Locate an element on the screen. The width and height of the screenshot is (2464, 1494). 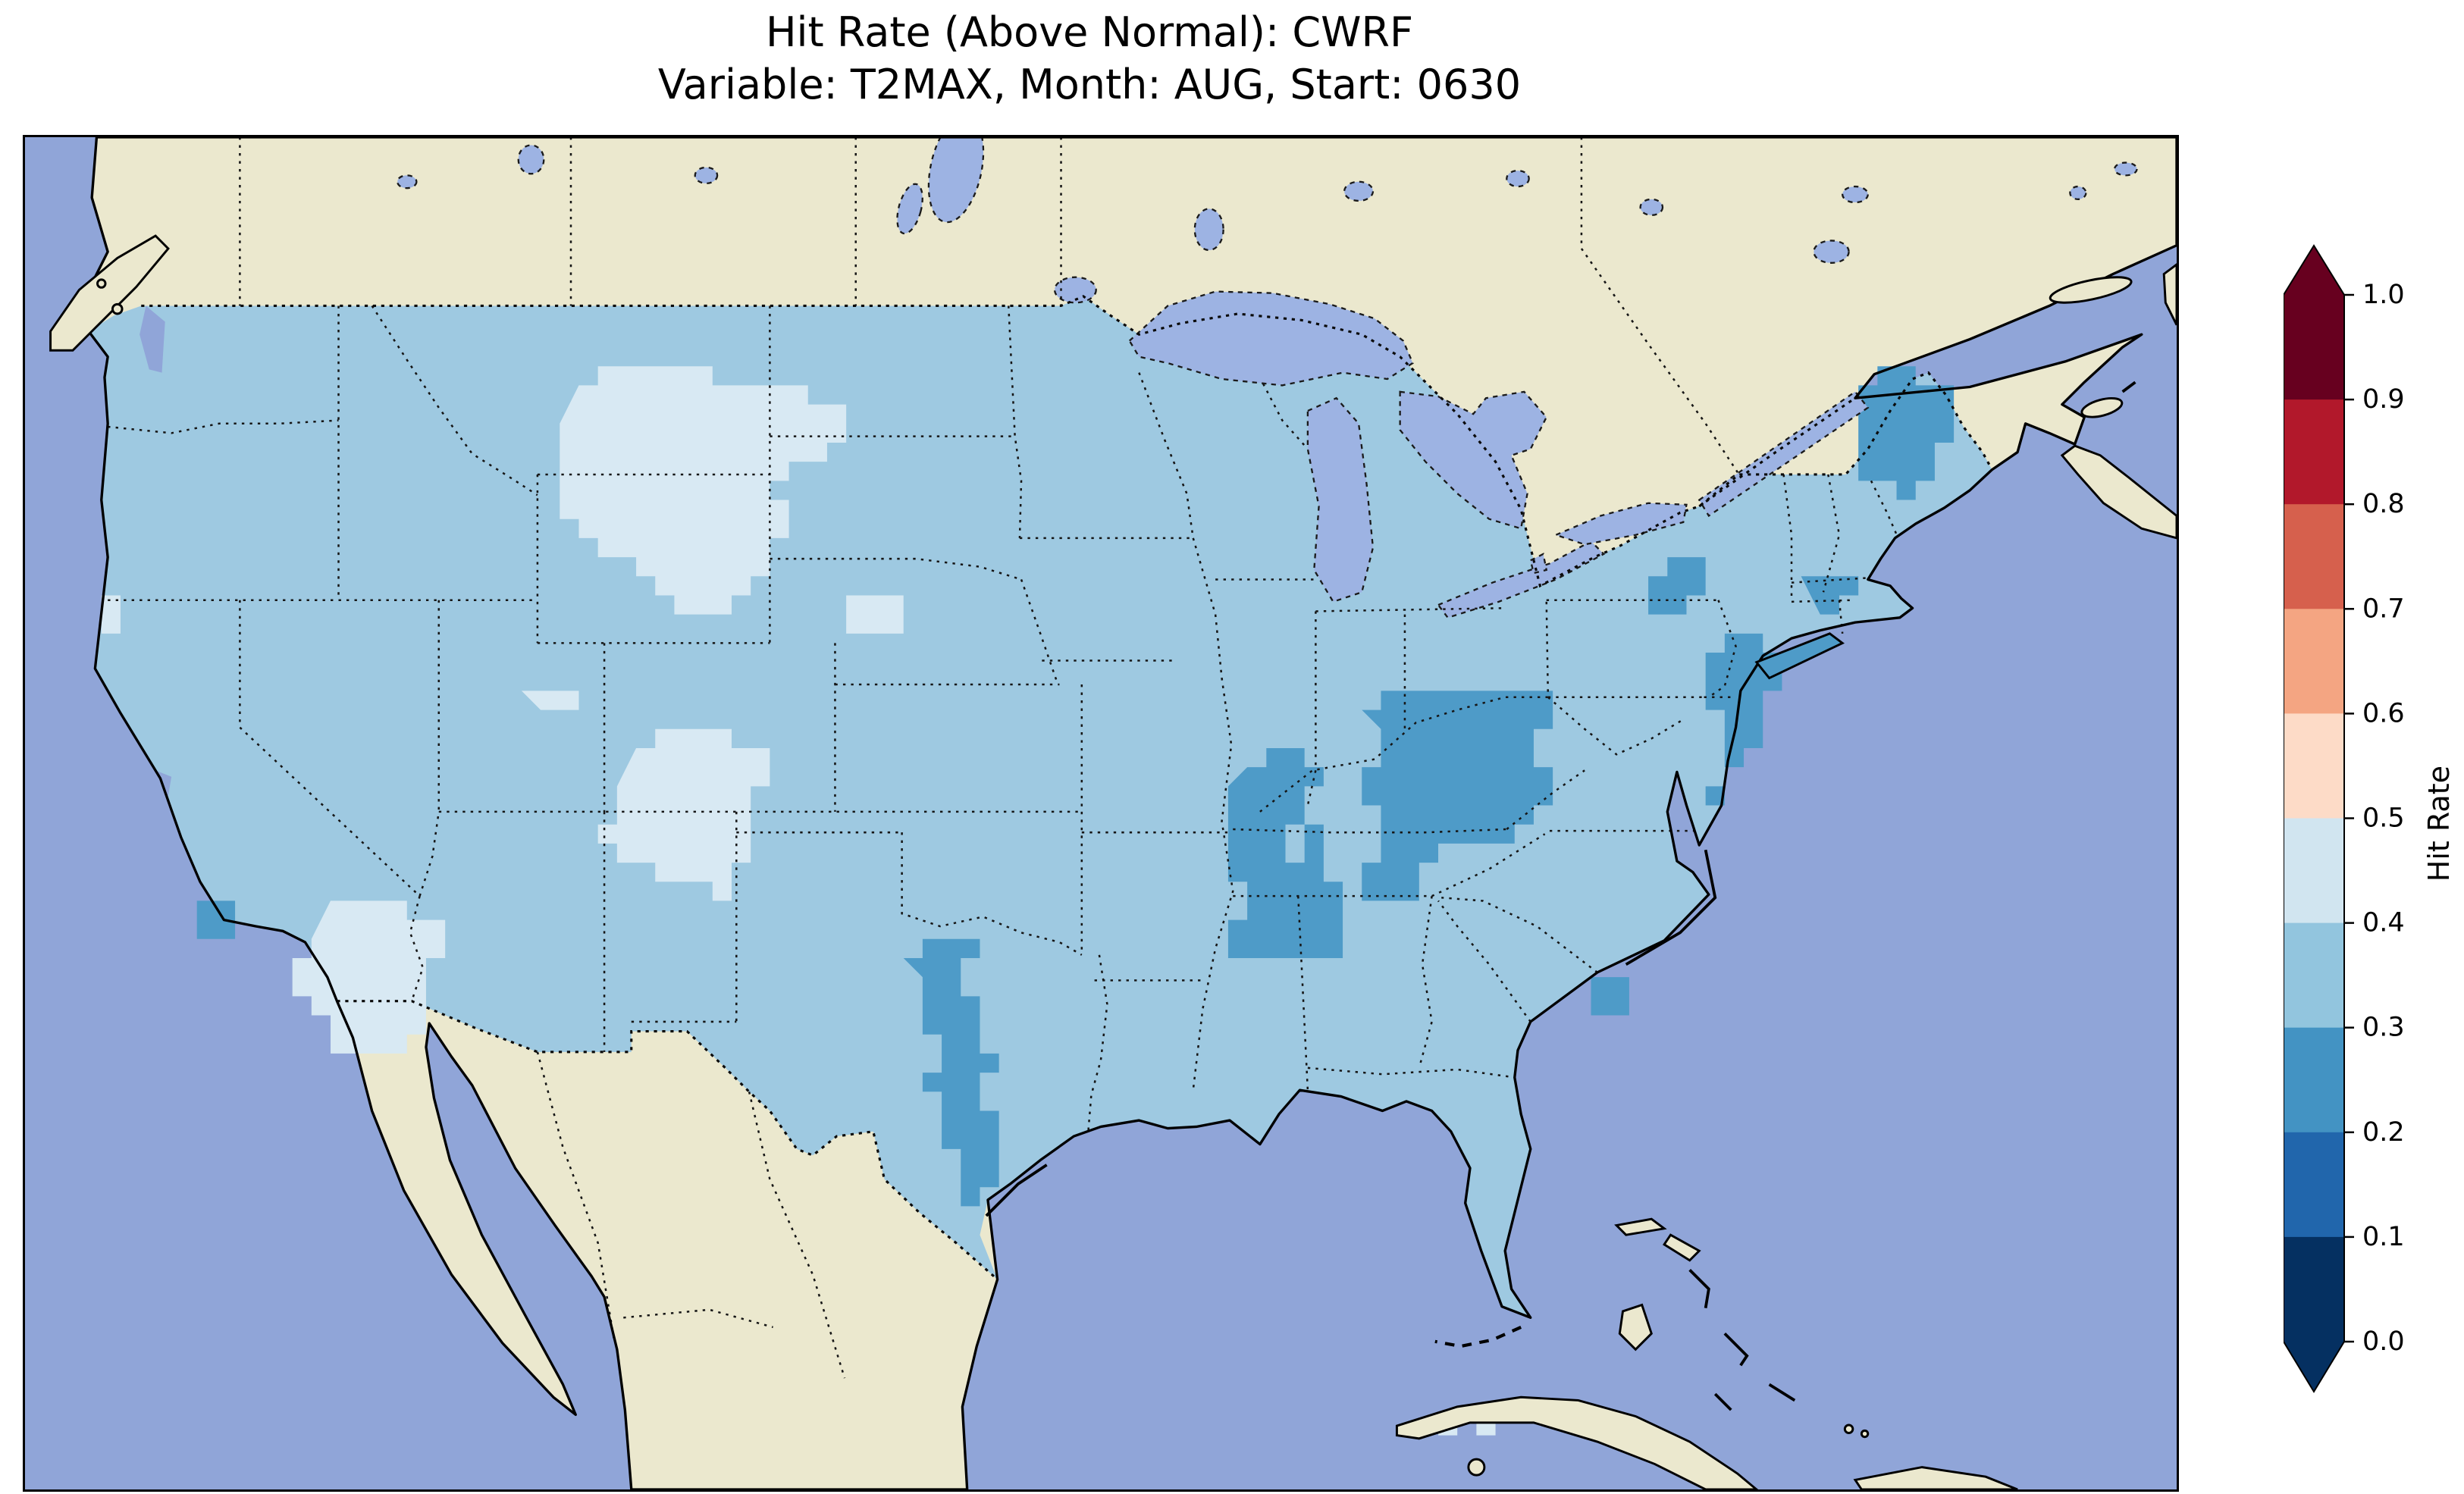
lake-michigan is located at coordinates (1340, 499).